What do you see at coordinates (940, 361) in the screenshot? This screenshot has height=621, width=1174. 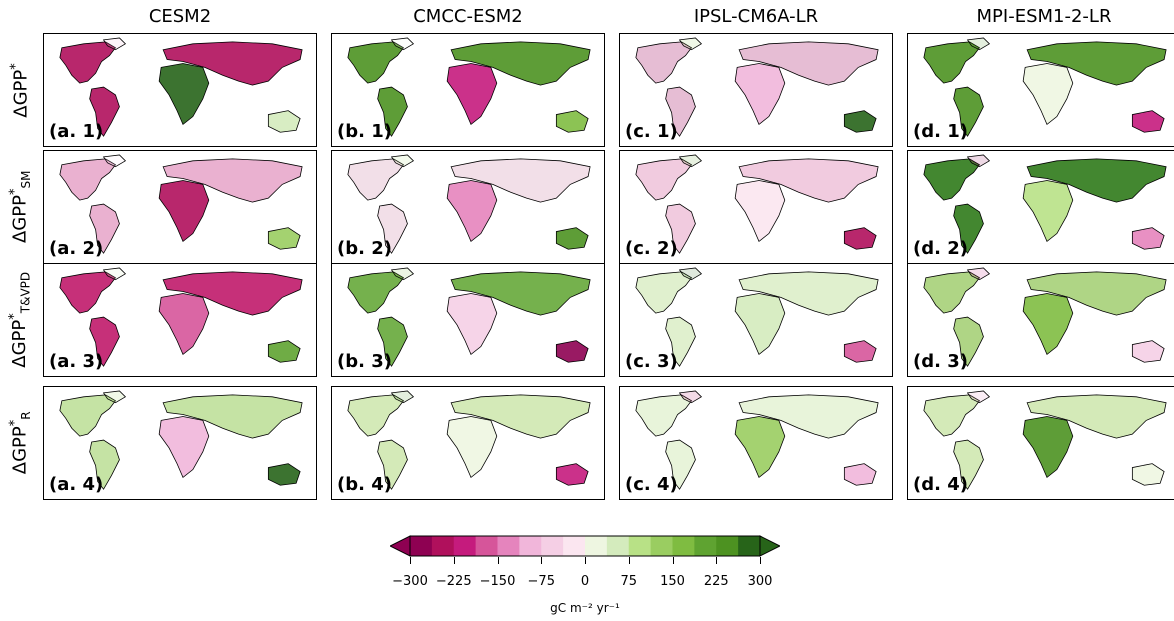 I see `panel-label: (d. 3)` at bounding box center [940, 361].